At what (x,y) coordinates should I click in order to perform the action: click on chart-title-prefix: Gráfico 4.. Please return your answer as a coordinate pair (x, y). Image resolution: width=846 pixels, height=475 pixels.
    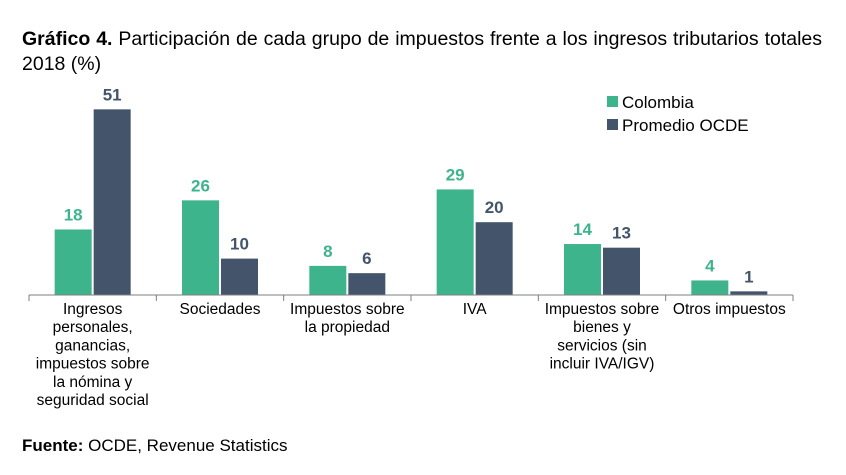
    Looking at the image, I should click on (67, 39).